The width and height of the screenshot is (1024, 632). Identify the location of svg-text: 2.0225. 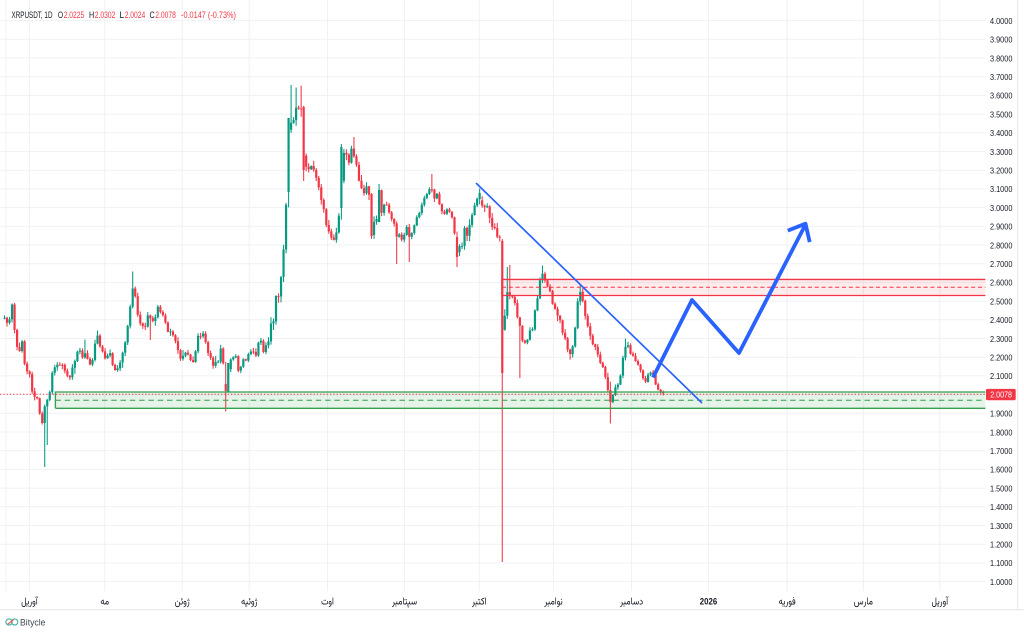
(74, 15).